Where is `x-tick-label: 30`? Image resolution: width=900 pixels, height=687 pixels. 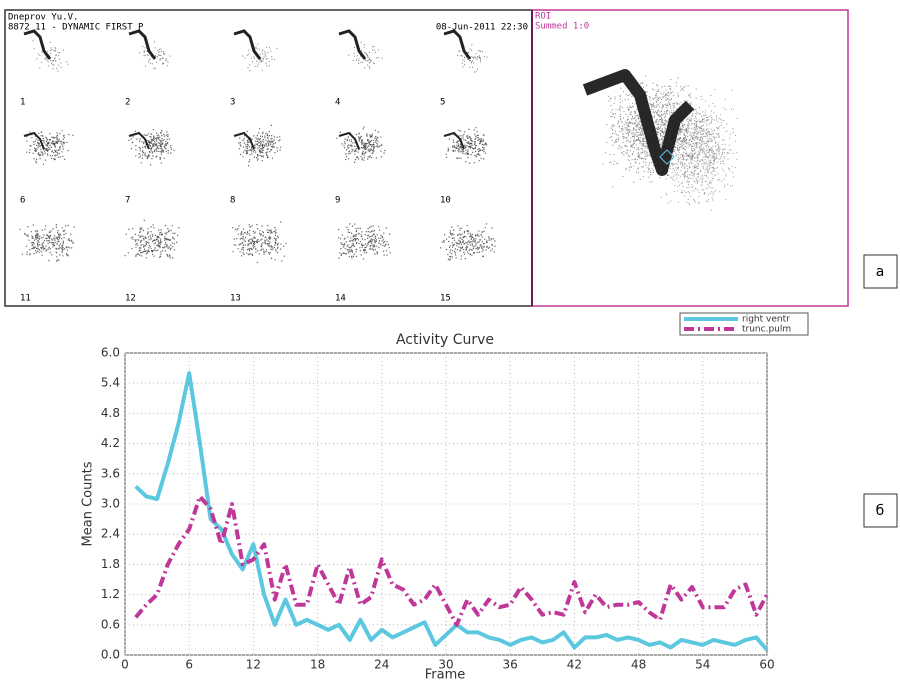
x-tick-label: 30 is located at coordinates (445, 665).